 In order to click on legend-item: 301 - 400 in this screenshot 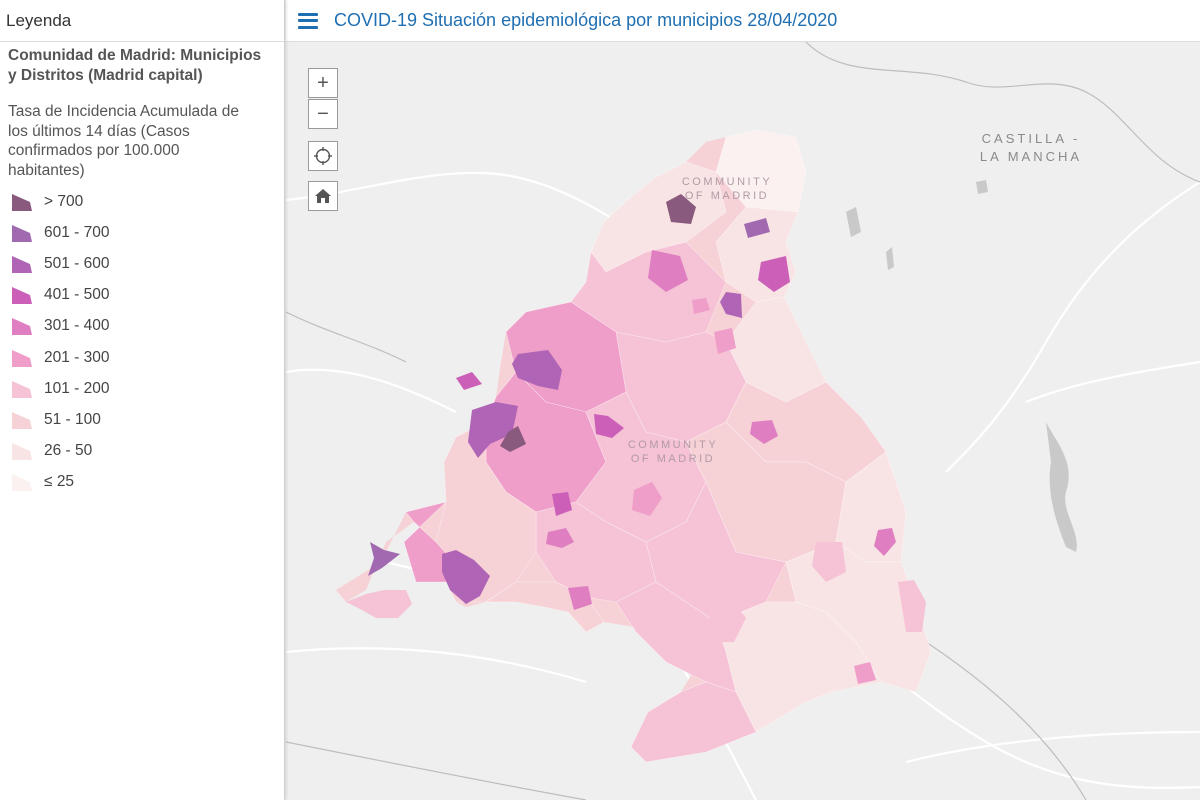, I will do `click(147, 326)`.